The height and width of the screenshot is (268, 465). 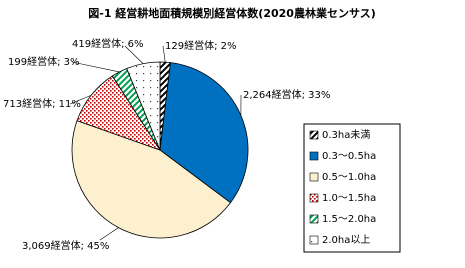 What do you see at coordinates (108, 43) in the screenshot?
I see `data-label: 419経営体; 6%` at bounding box center [108, 43].